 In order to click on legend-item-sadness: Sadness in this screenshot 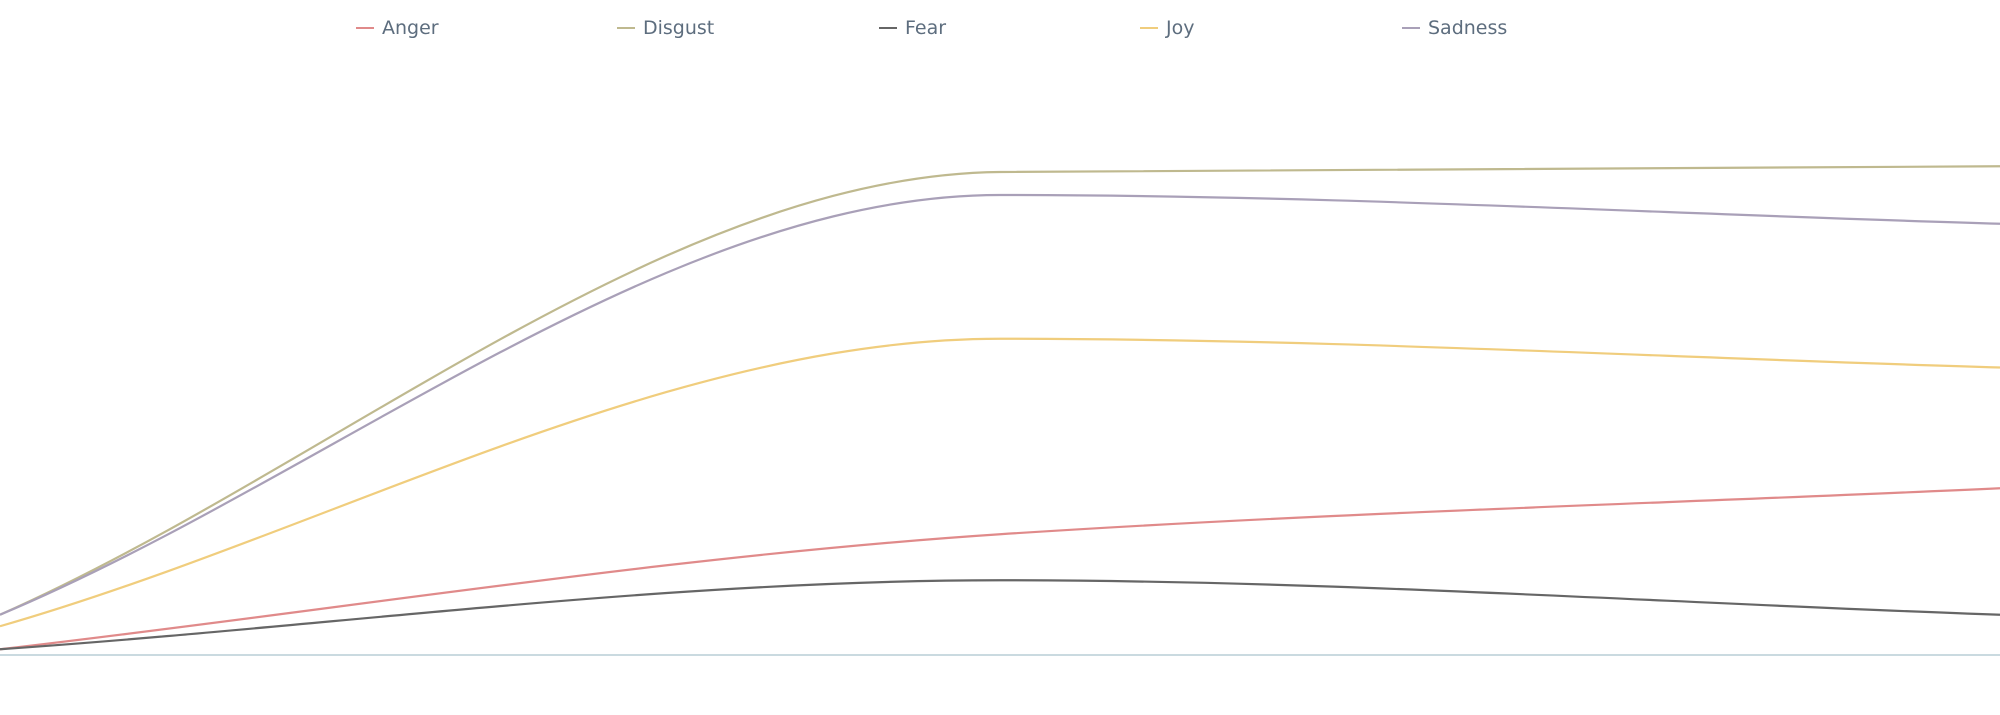, I will do `click(1454, 28)`.